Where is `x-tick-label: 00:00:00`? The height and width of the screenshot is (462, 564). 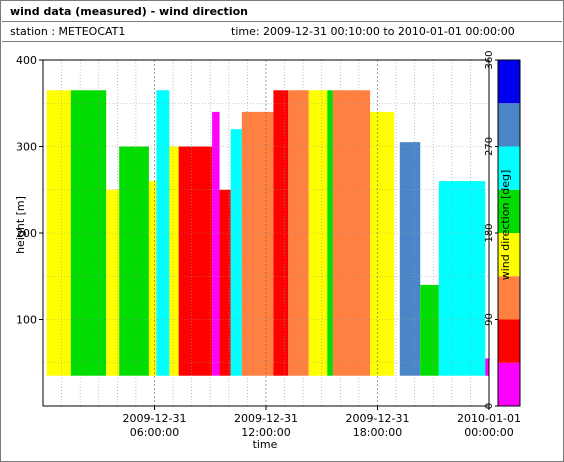
x-tick-label: 00:00:00 is located at coordinates (488, 432).